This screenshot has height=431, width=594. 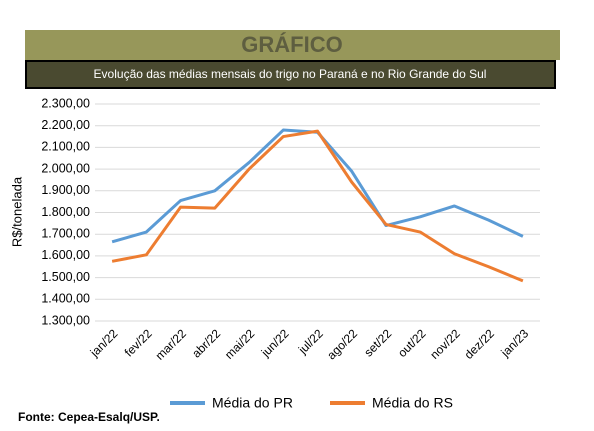 I want to click on y-tick-label: 1.800,00, so click(x=65, y=212).